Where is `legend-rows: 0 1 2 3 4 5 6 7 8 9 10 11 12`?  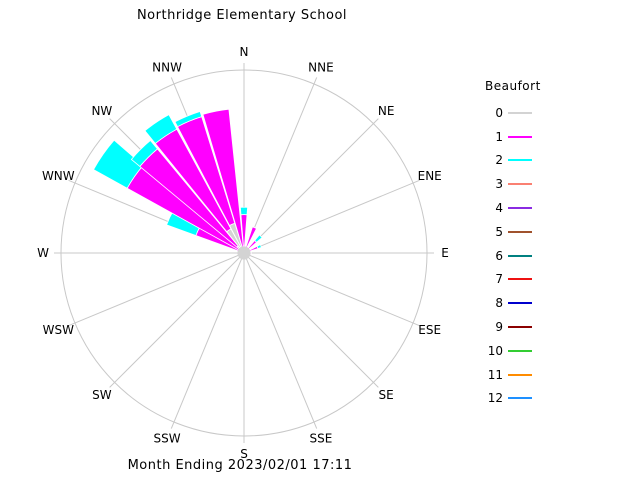
legend-rows: 0 1 2 3 4 5 6 7 8 9 10 11 12 is located at coordinates (521, 255).